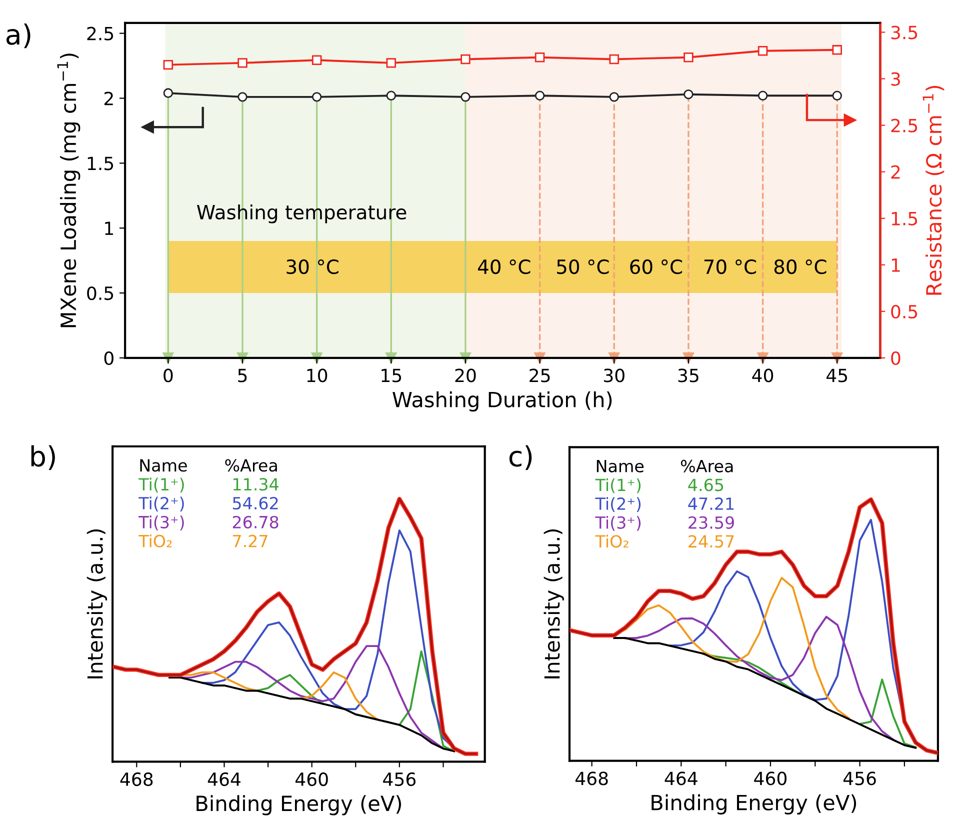 The width and height of the screenshot is (962, 819). Describe the element at coordinates (502, 401) in the screenshot. I see `x-axis-title: Washing Duration (h)` at that location.